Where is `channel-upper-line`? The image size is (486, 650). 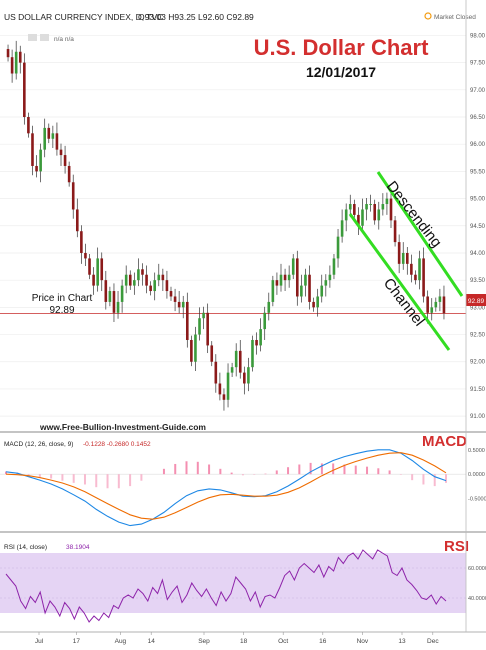 channel-upper-line is located at coordinates (420, 234).